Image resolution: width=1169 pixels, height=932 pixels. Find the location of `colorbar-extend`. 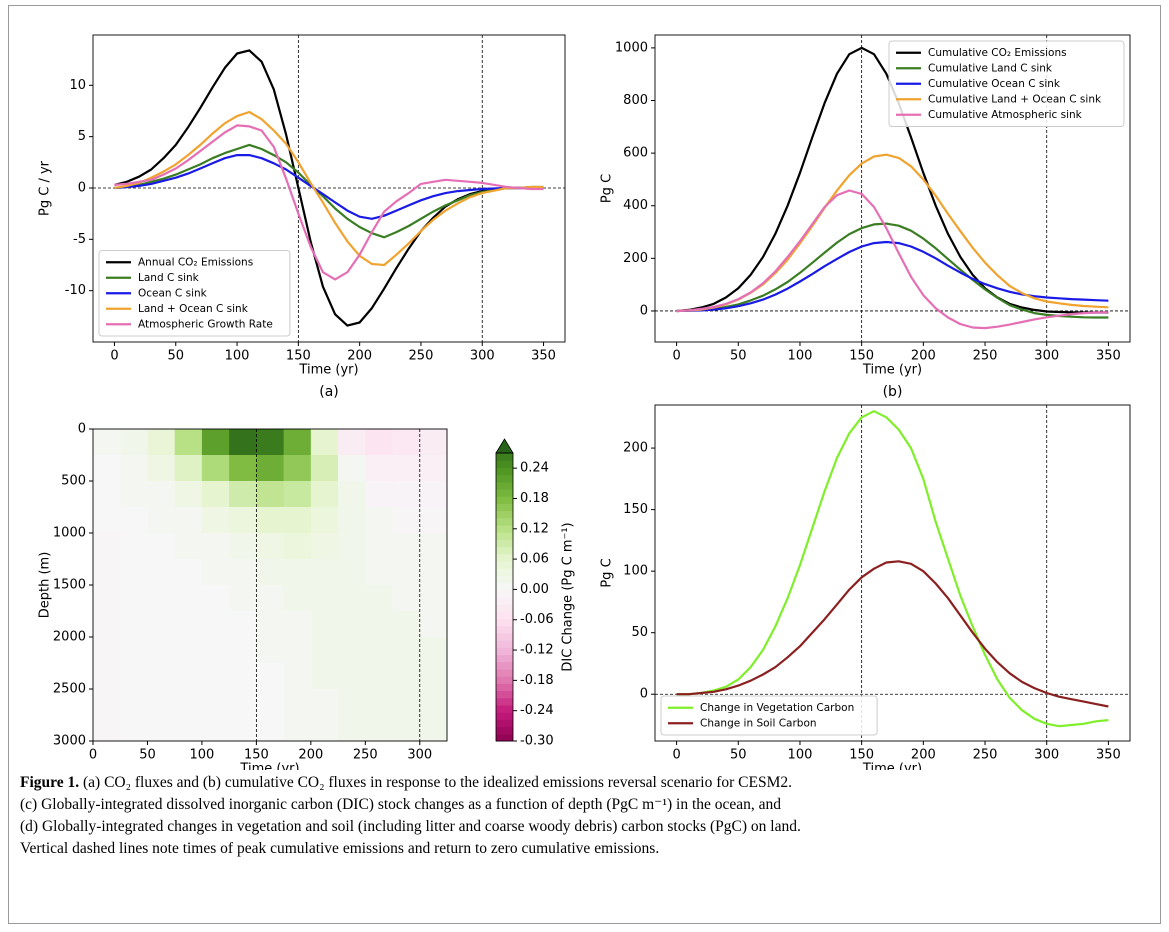

colorbar-extend is located at coordinates (504, 446).